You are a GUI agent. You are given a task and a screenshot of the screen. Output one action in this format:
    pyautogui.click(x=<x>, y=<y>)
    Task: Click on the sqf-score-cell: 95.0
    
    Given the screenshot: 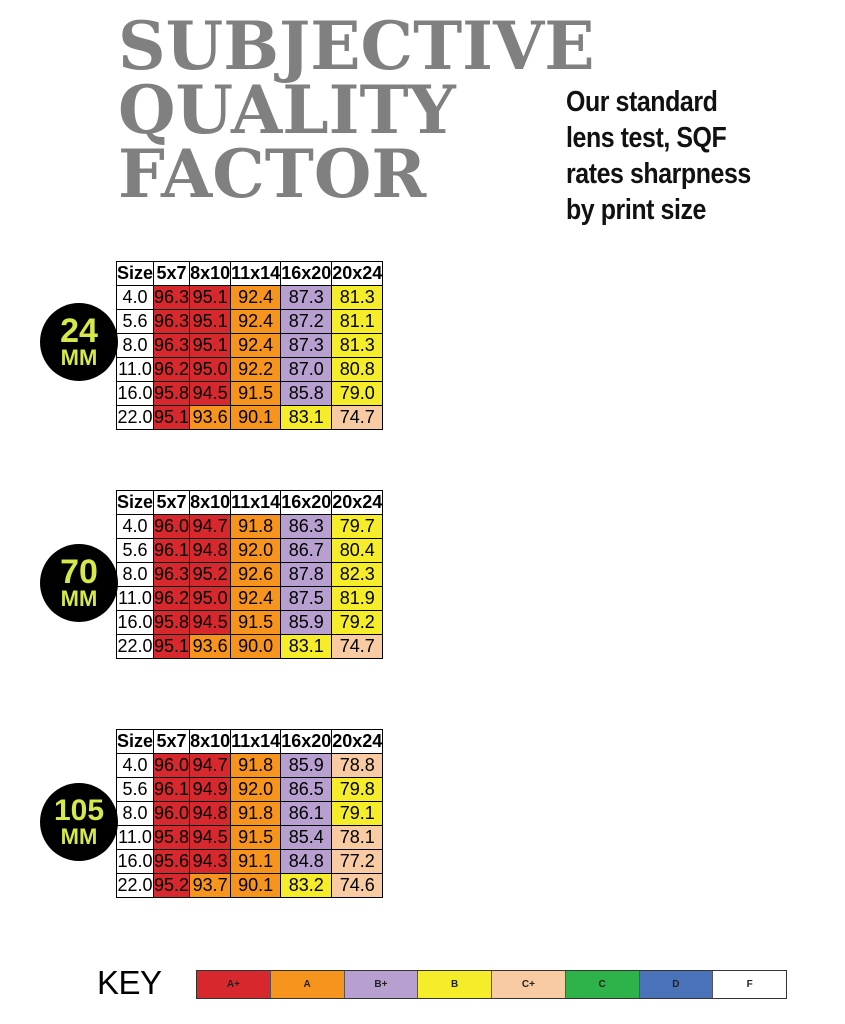 What is the action you would take?
    pyautogui.click(x=210, y=598)
    